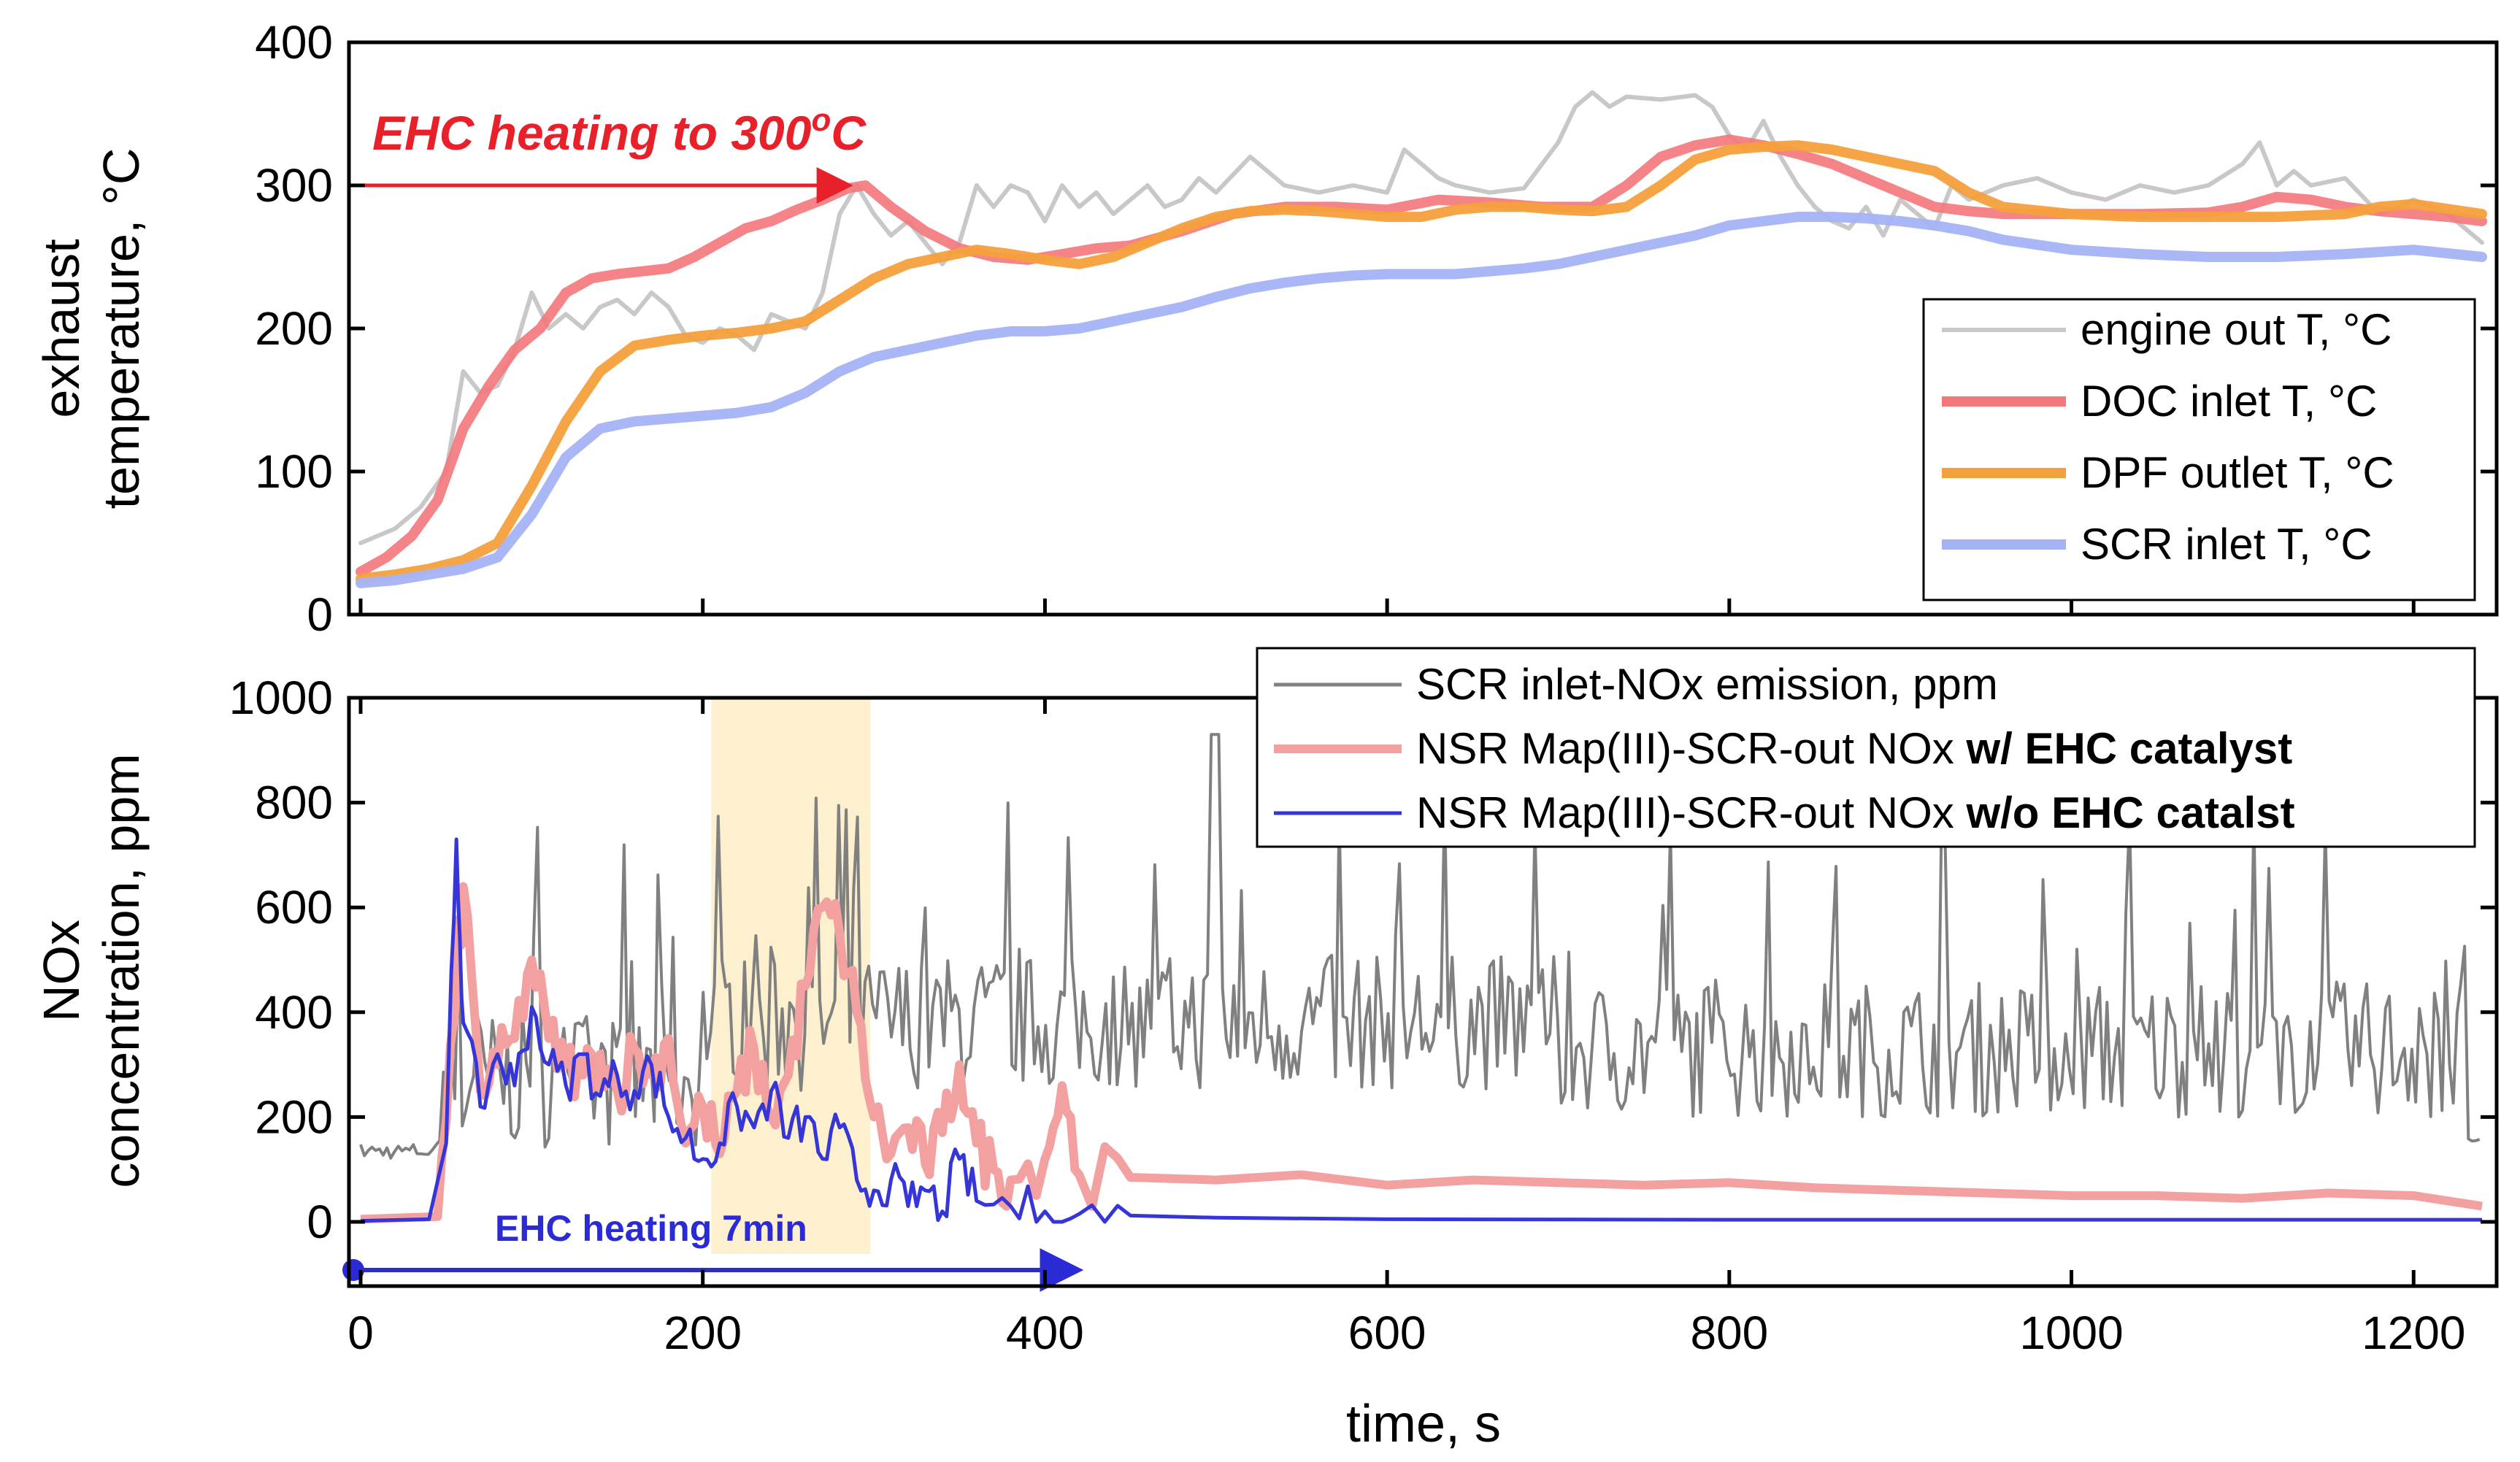 The width and height of the screenshot is (2520, 1462). What do you see at coordinates (2071, 1333) in the screenshot?
I see `bottom-xtick-label: 1000` at bounding box center [2071, 1333].